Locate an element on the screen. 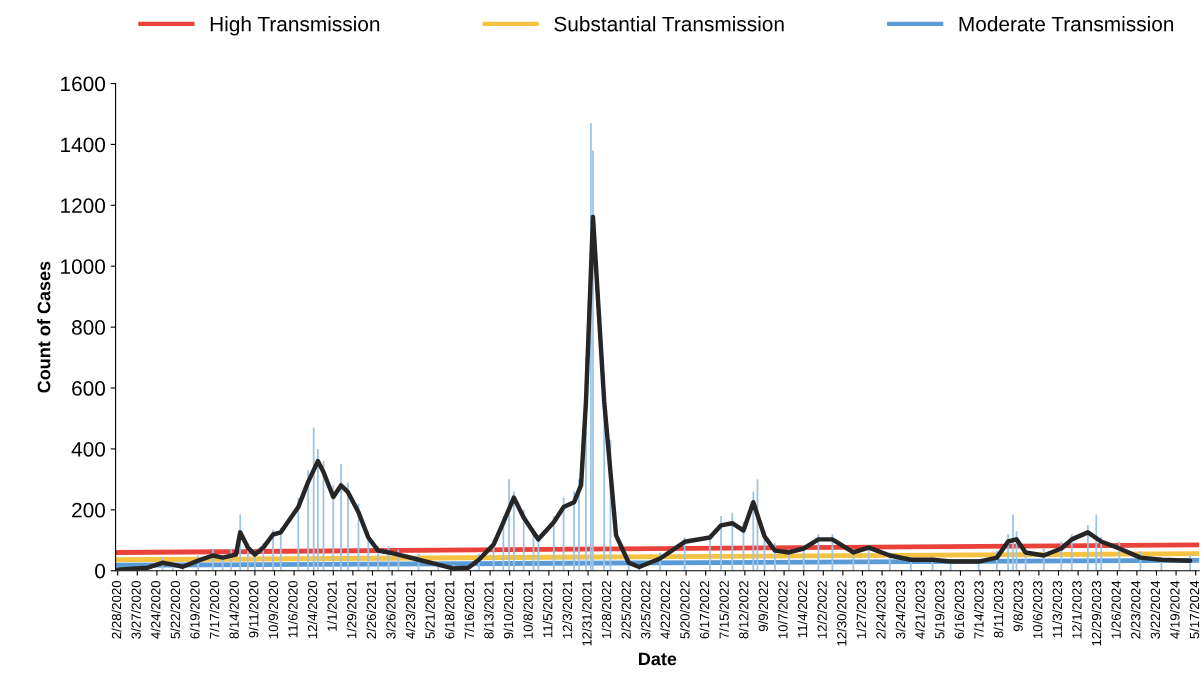 The height and width of the screenshot is (696, 1204). x-tick-label: 8/12/2022 is located at coordinates (743, 610).